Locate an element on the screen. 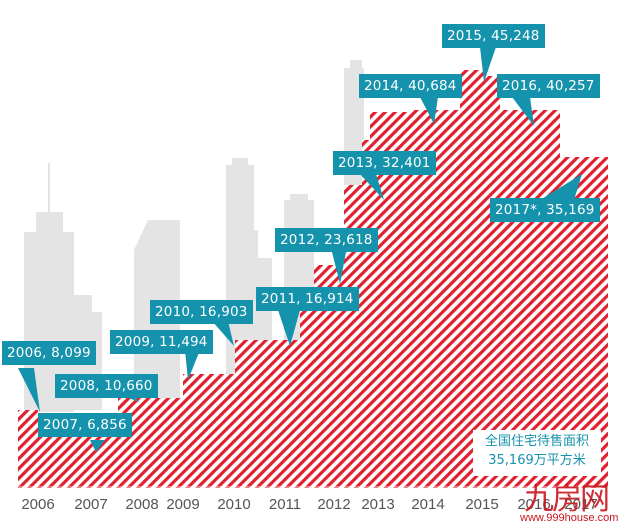  x-axis-label-2017: 2017 is located at coordinates (581, 504).